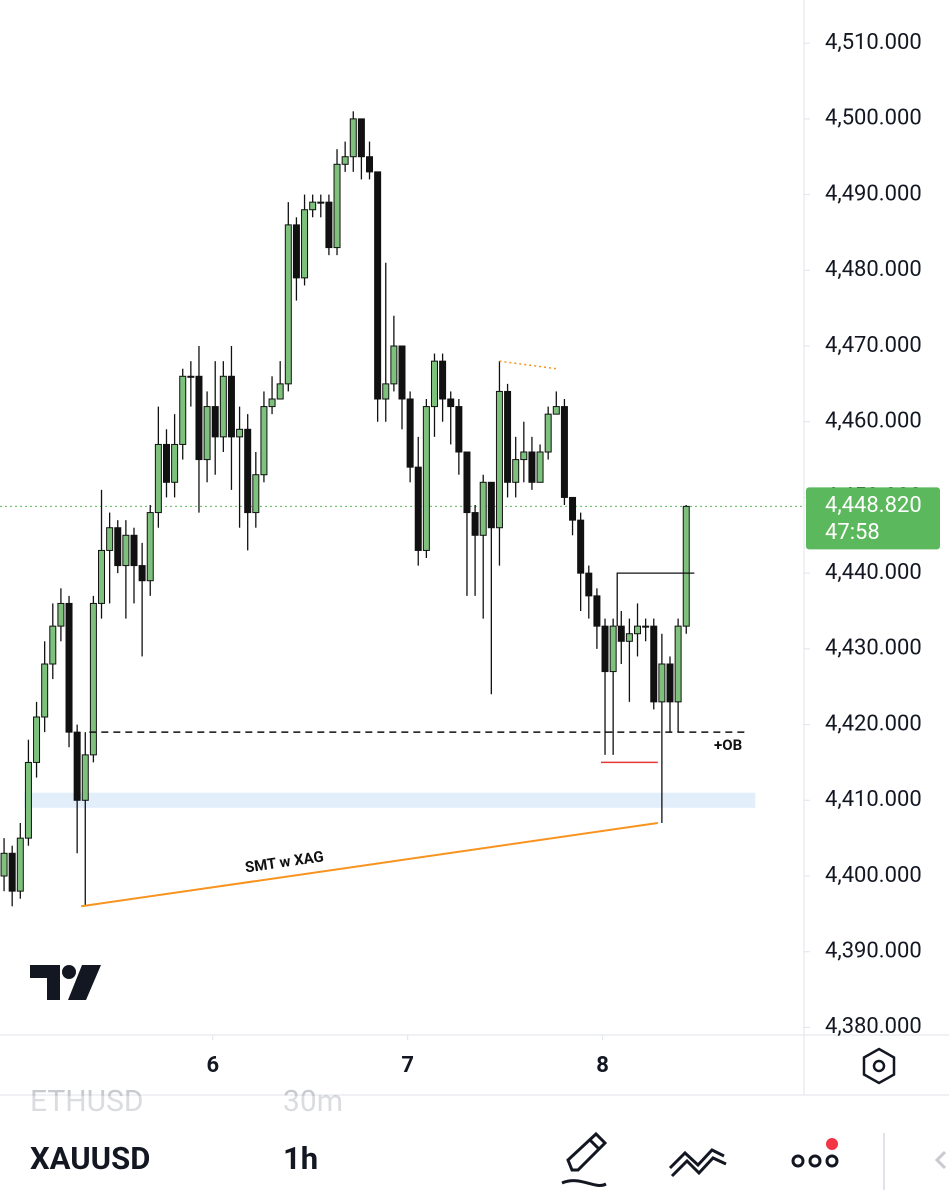 The image size is (949, 1200). I want to click on draw-icon, so click(584, 1159).